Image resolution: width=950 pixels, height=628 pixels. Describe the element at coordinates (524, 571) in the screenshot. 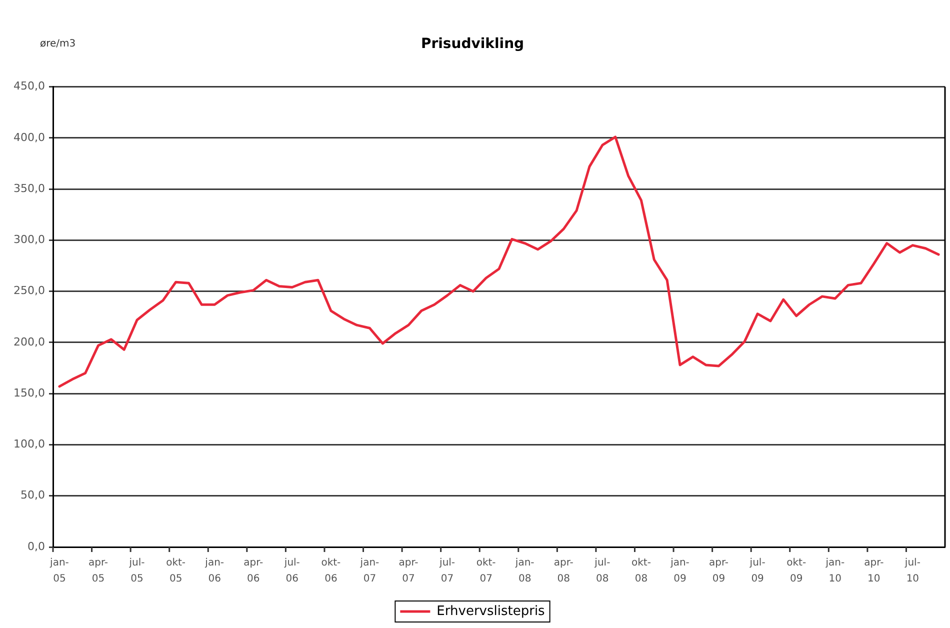

I see `x-tick-label: jan-08` at that location.